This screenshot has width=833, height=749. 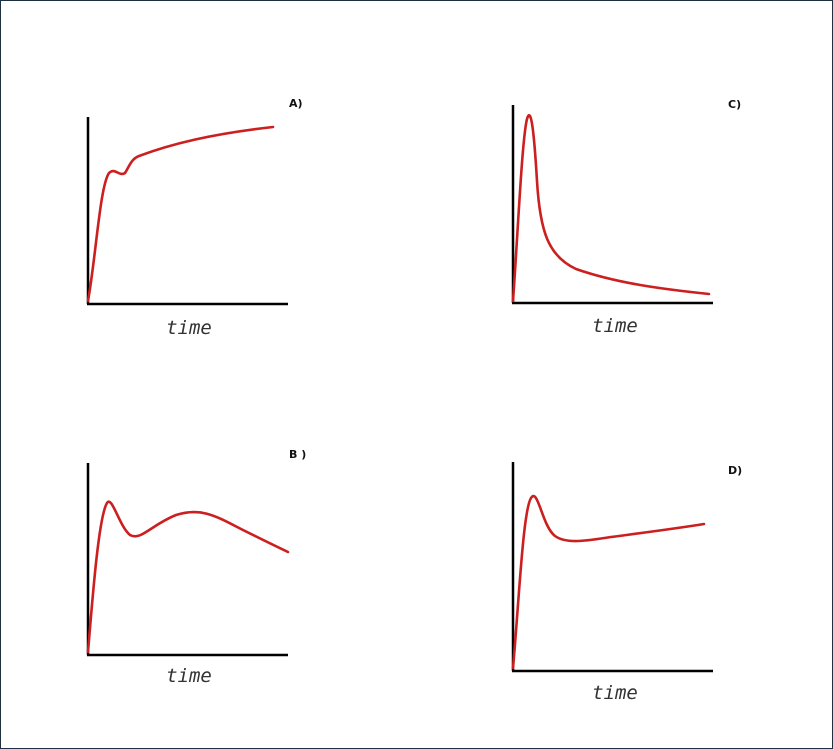 What do you see at coordinates (608, 582) in the screenshot?
I see `panel-d-curve` at bounding box center [608, 582].